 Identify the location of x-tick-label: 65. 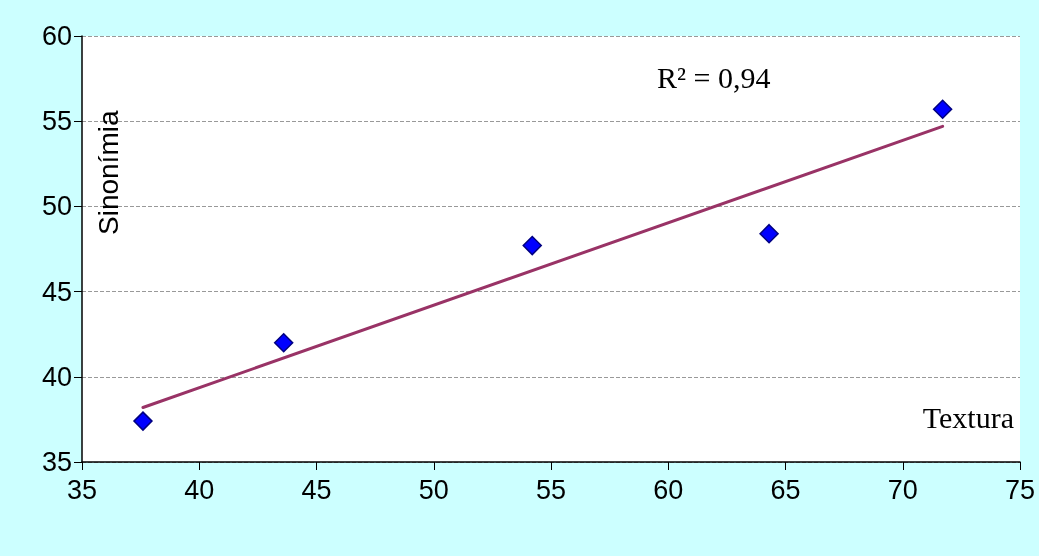
(785, 489).